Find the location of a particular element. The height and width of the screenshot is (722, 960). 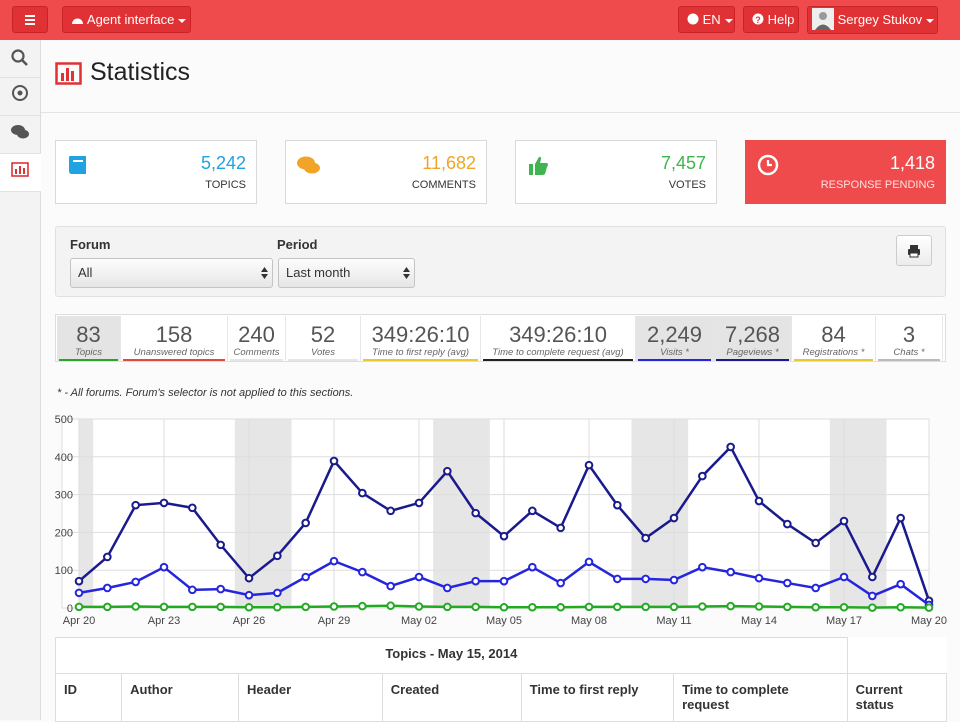

filter-panel: Forum All Period Last month is located at coordinates (500, 261).